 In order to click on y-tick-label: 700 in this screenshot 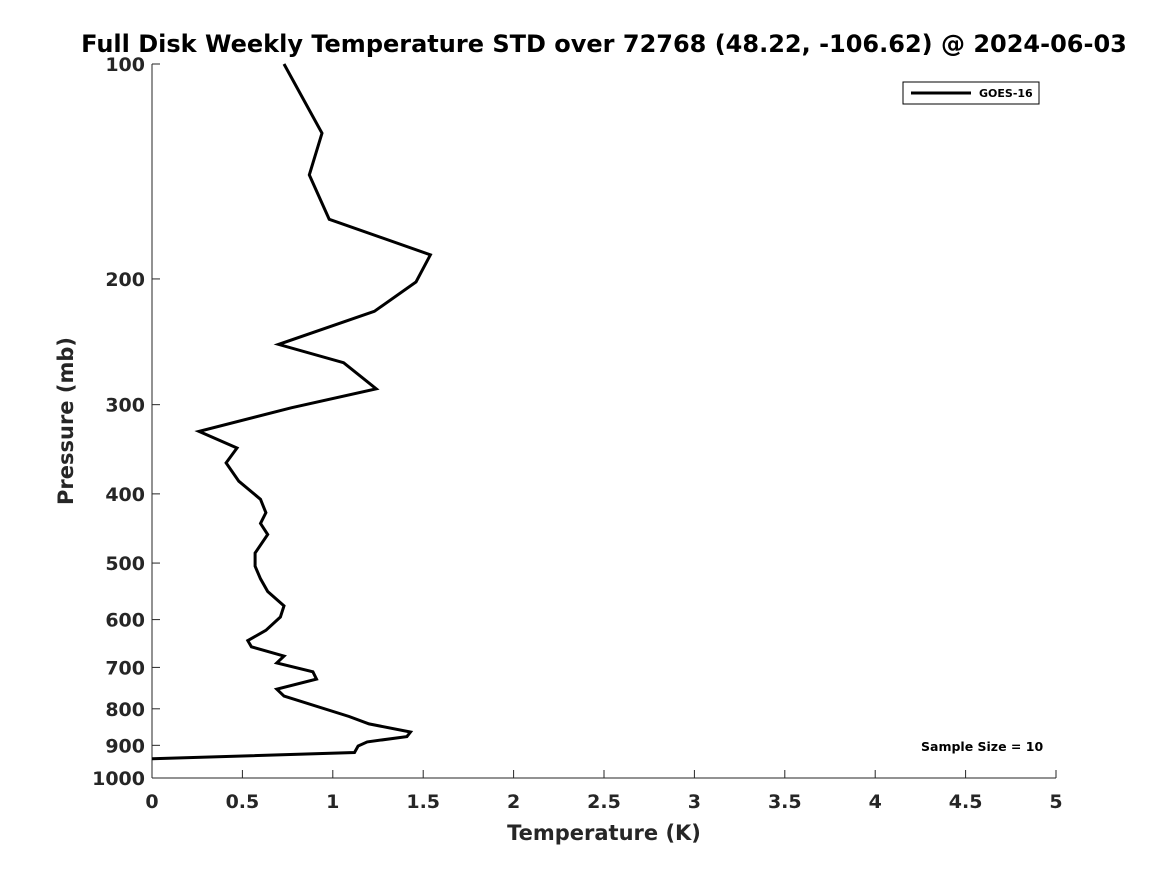, I will do `click(125, 668)`.